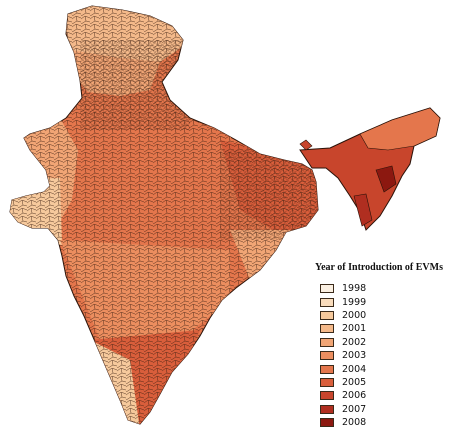 This screenshot has width=450, height=441. What do you see at coordinates (354, 328) in the screenshot?
I see `legend-label: 2001` at bounding box center [354, 328].